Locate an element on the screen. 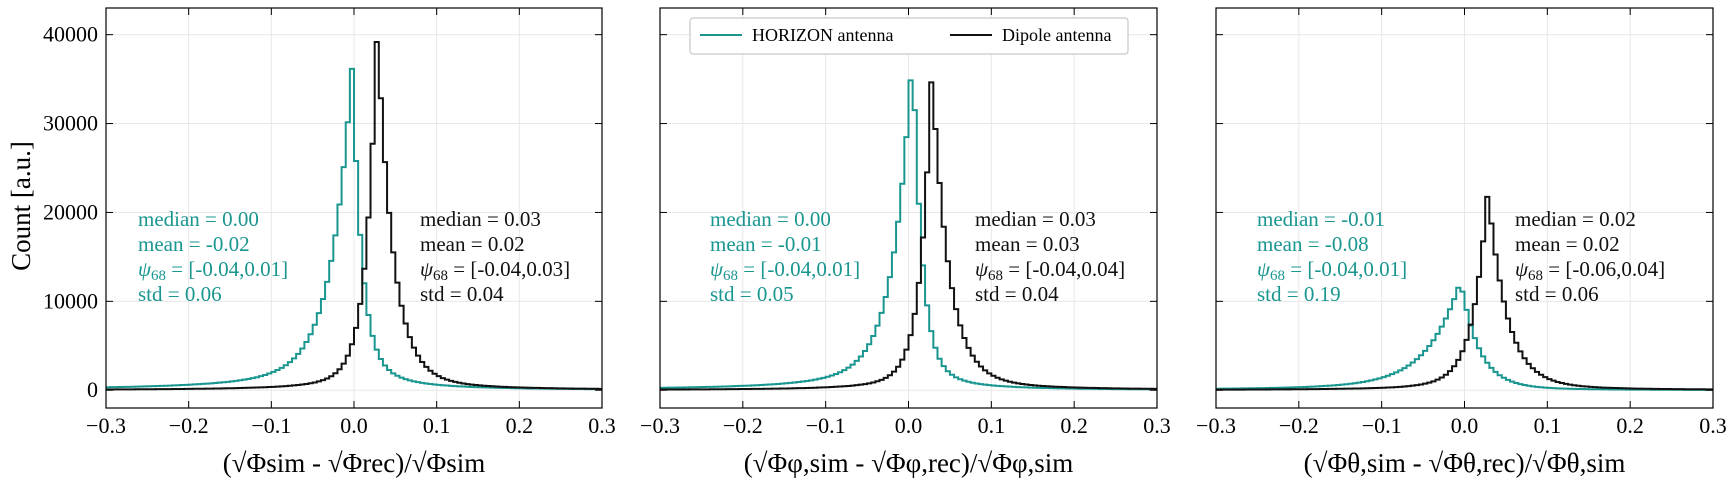 Image resolution: width=1736 pixels, height=488 pixels. y-axis-label: Count [a.u.] is located at coordinates (21, 206).